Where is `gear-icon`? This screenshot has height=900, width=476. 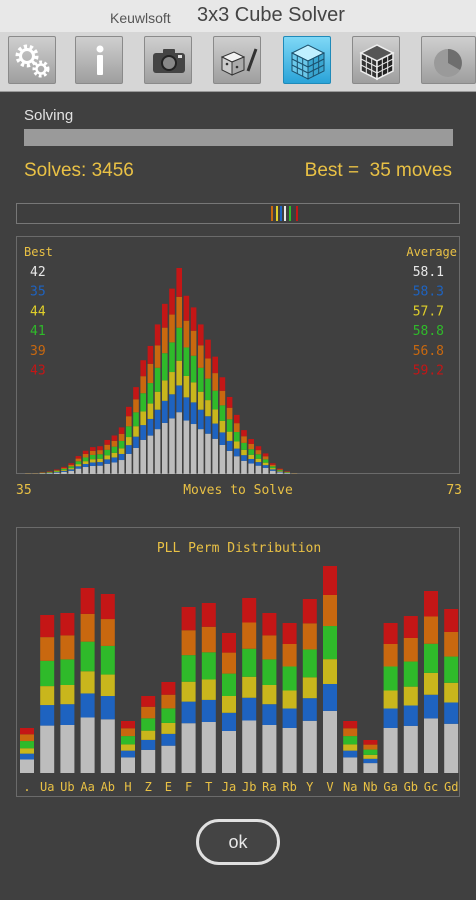 gear-icon is located at coordinates (32, 61).